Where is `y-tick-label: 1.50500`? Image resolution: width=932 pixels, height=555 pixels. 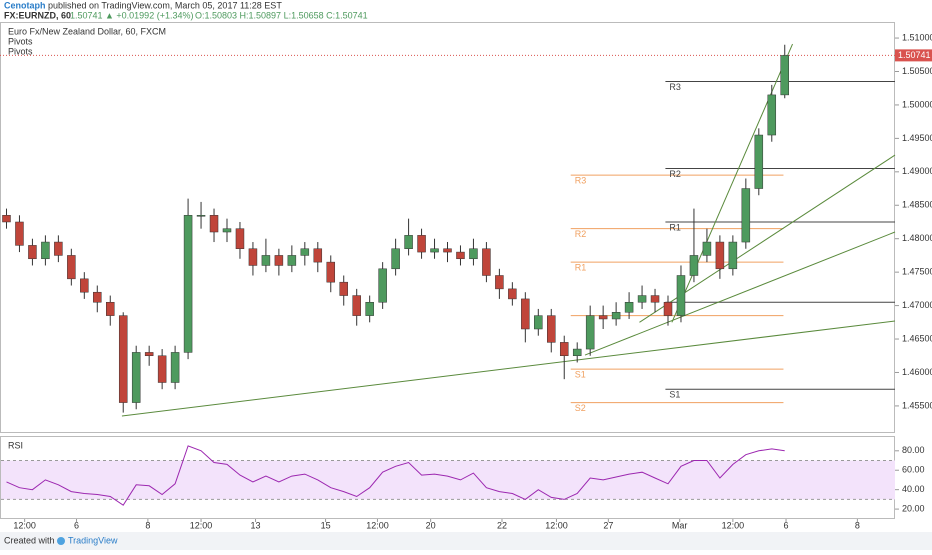
y-tick-label: 1.50500 is located at coordinates (917, 71).